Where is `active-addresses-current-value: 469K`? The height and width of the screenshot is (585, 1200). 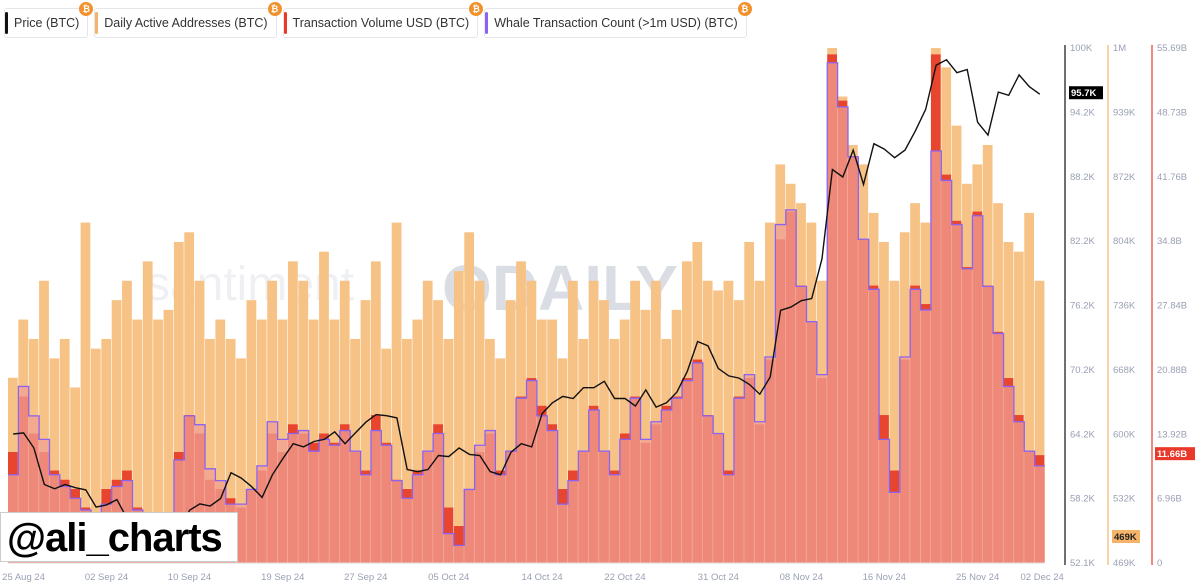 active-addresses-current-value: 469K is located at coordinates (1125, 537).